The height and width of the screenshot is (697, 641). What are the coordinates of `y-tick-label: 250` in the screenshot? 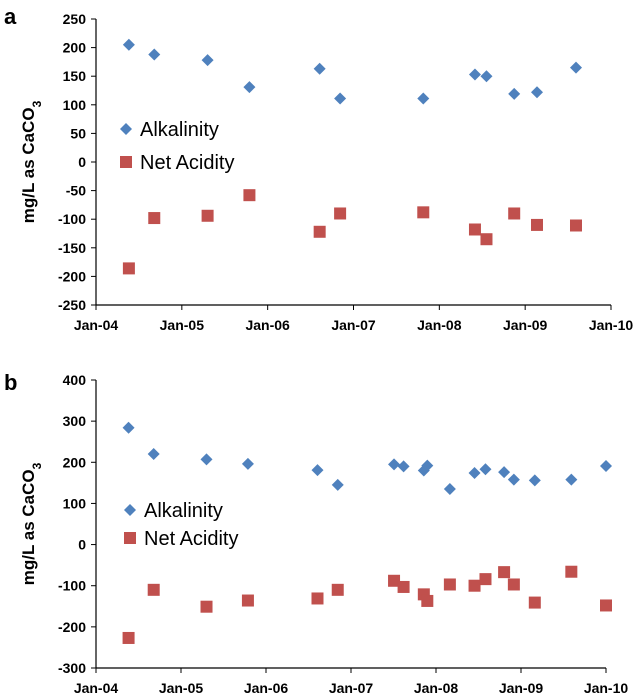 It's located at (75, 19).